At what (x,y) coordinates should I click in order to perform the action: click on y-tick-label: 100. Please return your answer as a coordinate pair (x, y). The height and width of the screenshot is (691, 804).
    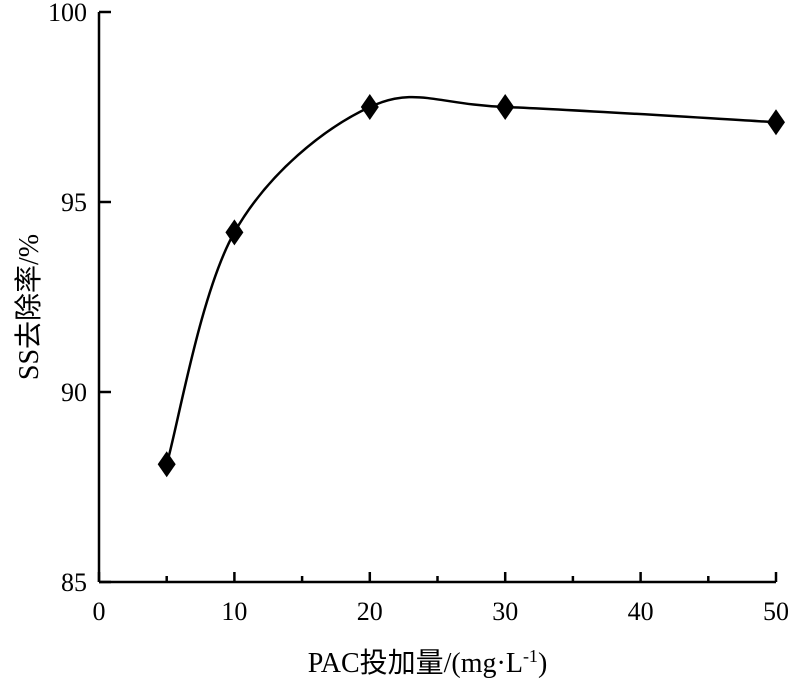
    Looking at the image, I should click on (67, 13).